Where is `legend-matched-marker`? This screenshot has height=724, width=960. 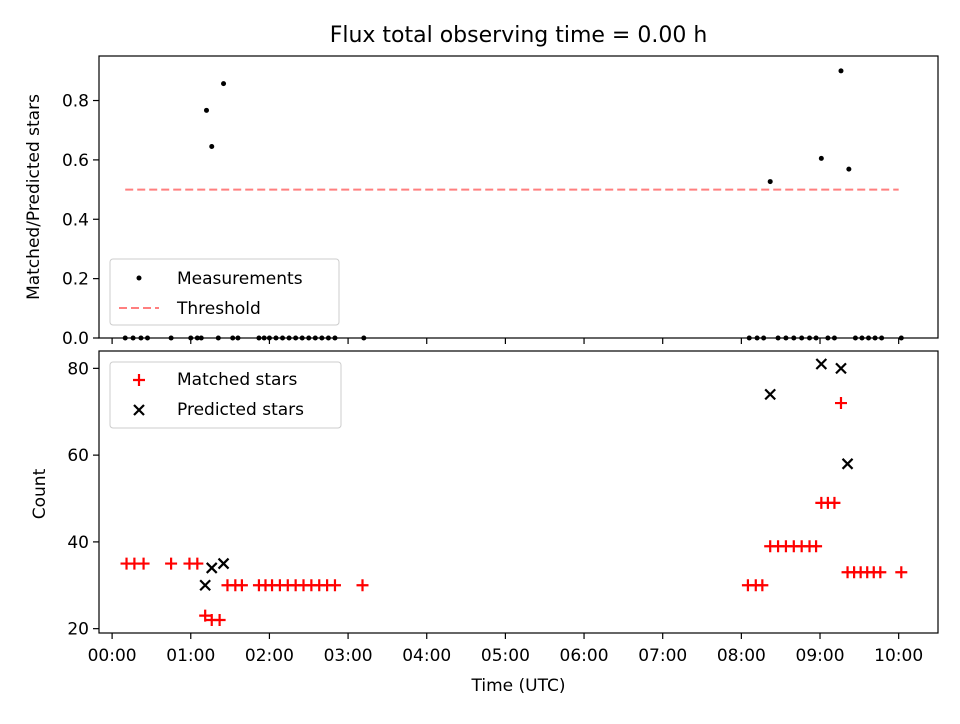
legend-matched-marker is located at coordinates (139, 380).